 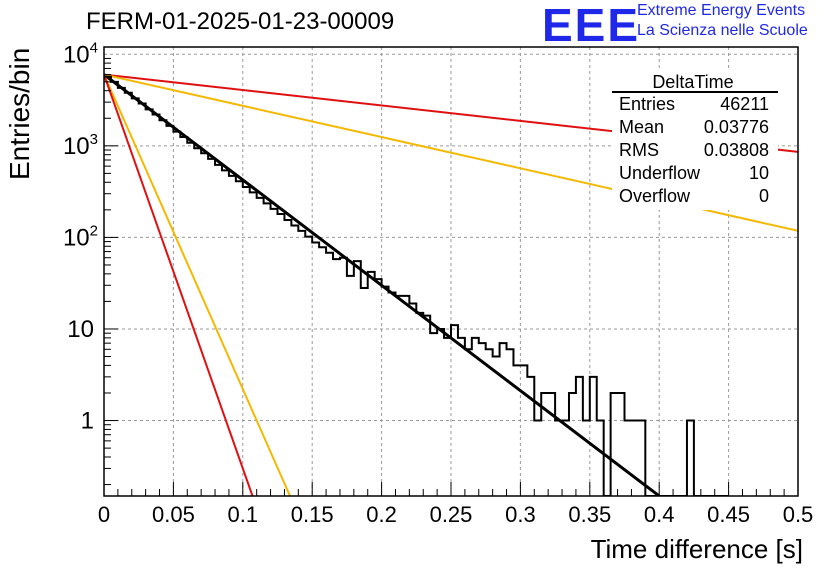 What do you see at coordinates (759, 173) in the screenshot?
I see `stats-row-value: 10` at bounding box center [759, 173].